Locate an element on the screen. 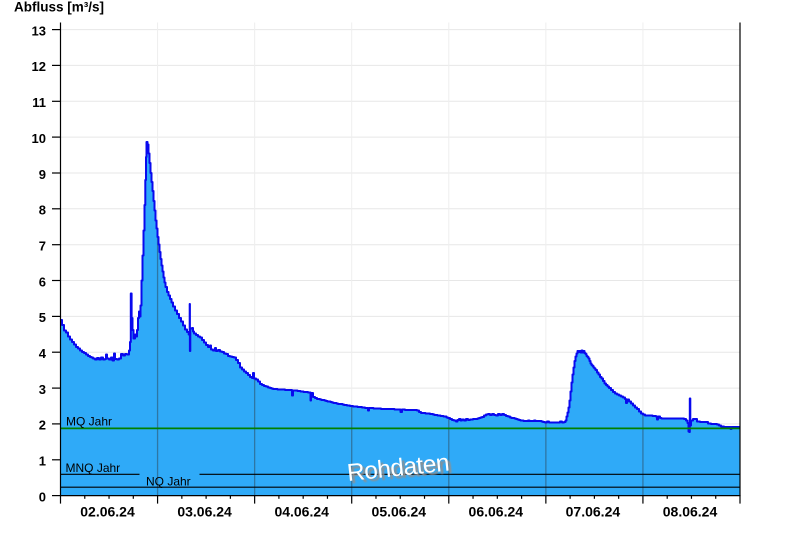 This screenshot has width=800, height=550. svg-text: 06.06.24 is located at coordinates (496, 512).